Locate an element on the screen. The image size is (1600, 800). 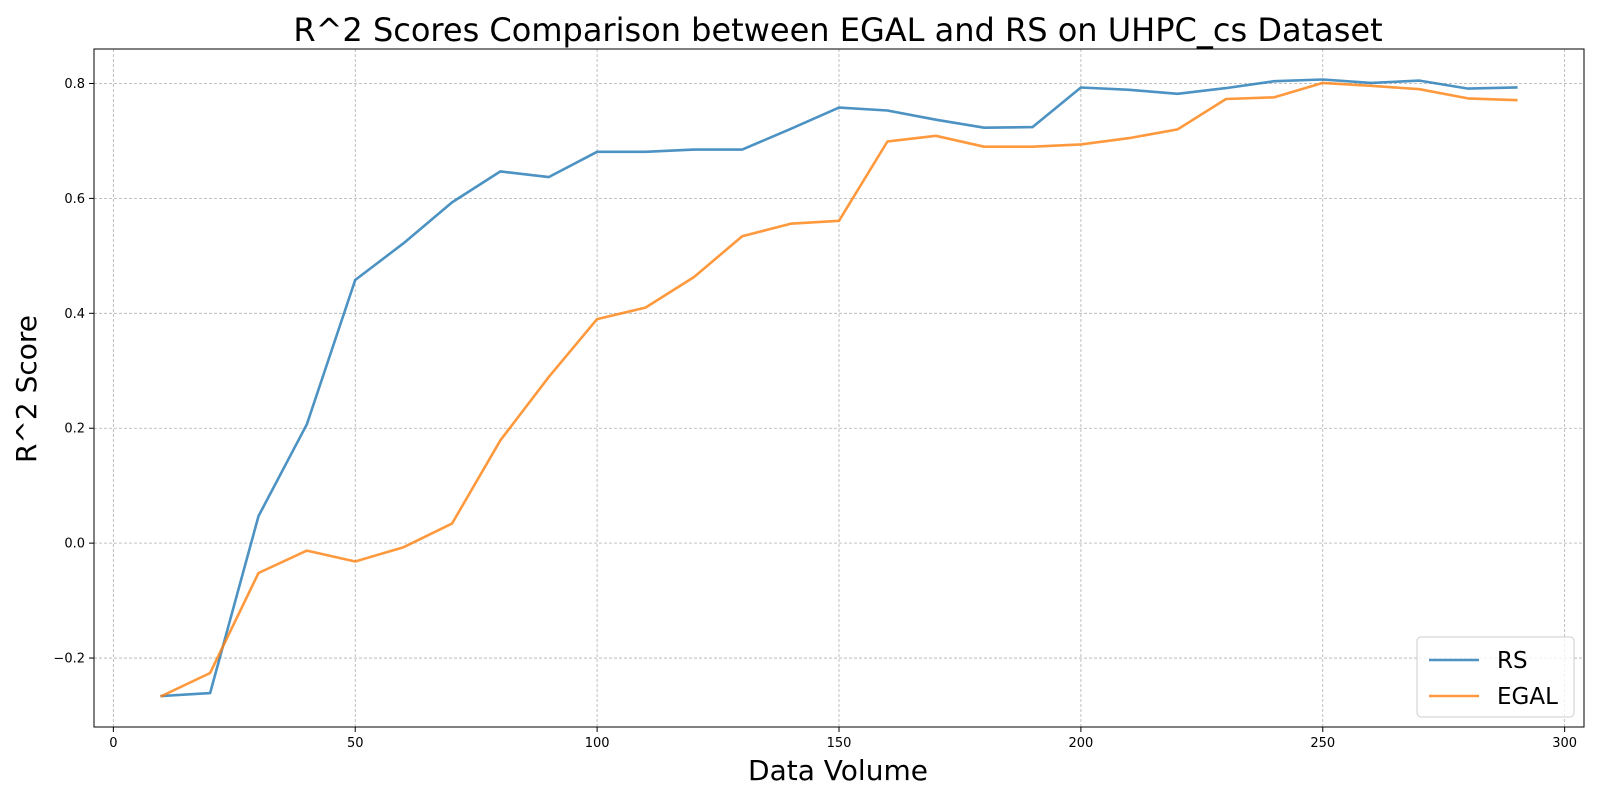
x-tick-label: 100 is located at coordinates (597, 743).